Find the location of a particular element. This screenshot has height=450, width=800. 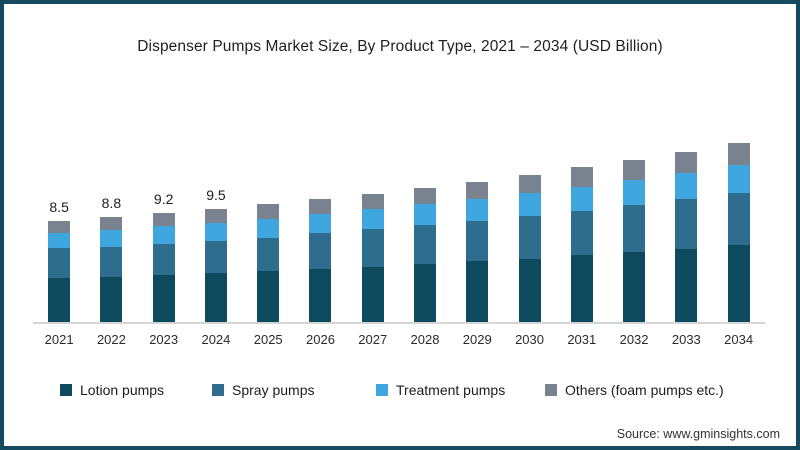

bar-group-2032 is located at coordinates (634, 208).